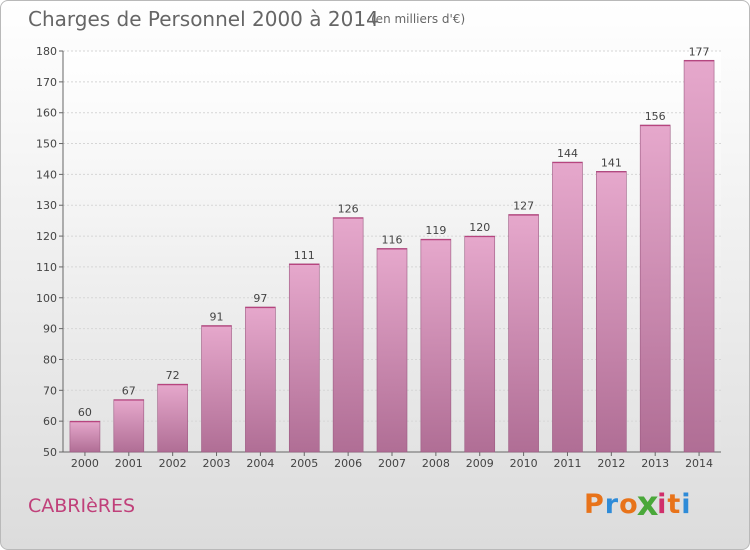 The image size is (750, 550). What do you see at coordinates (594, 504) in the screenshot?
I see `logo-letter: P` at bounding box center [594, 504].